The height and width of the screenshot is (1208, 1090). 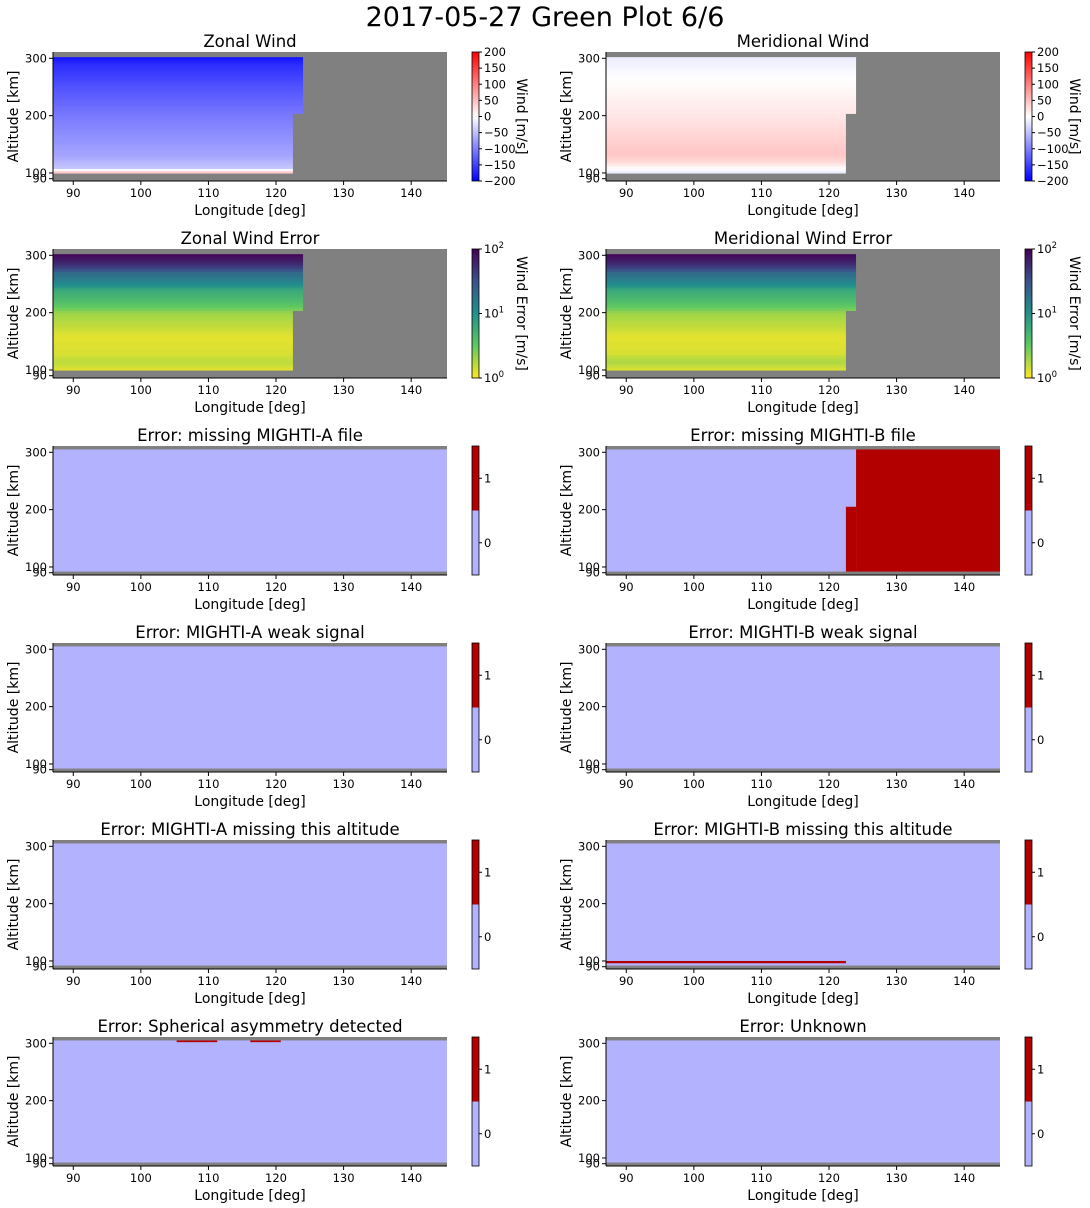 What do you see at coordinates (250, 707) in the screenshot?
I see `flag-zero-area` at bounding box center [250, 707].